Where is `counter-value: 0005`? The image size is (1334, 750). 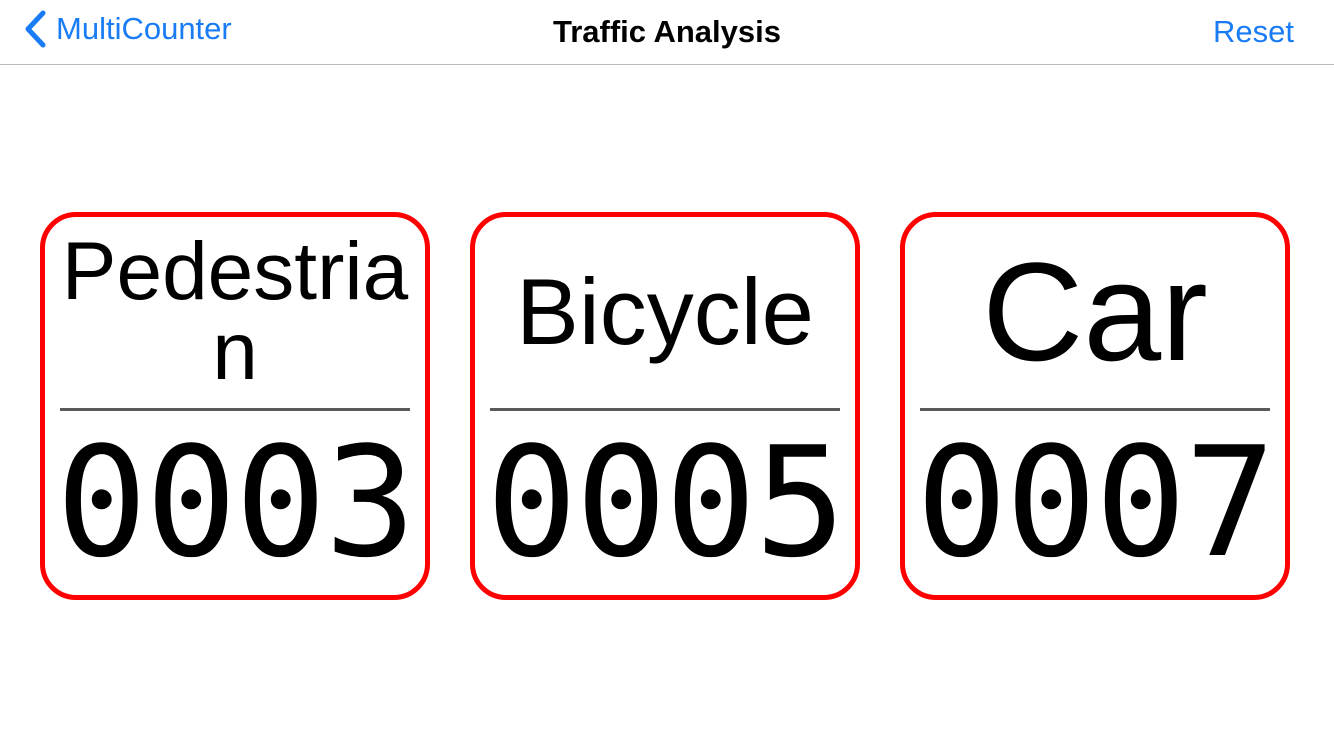
counter-value: 0005 is located at coordinates (665, 502).